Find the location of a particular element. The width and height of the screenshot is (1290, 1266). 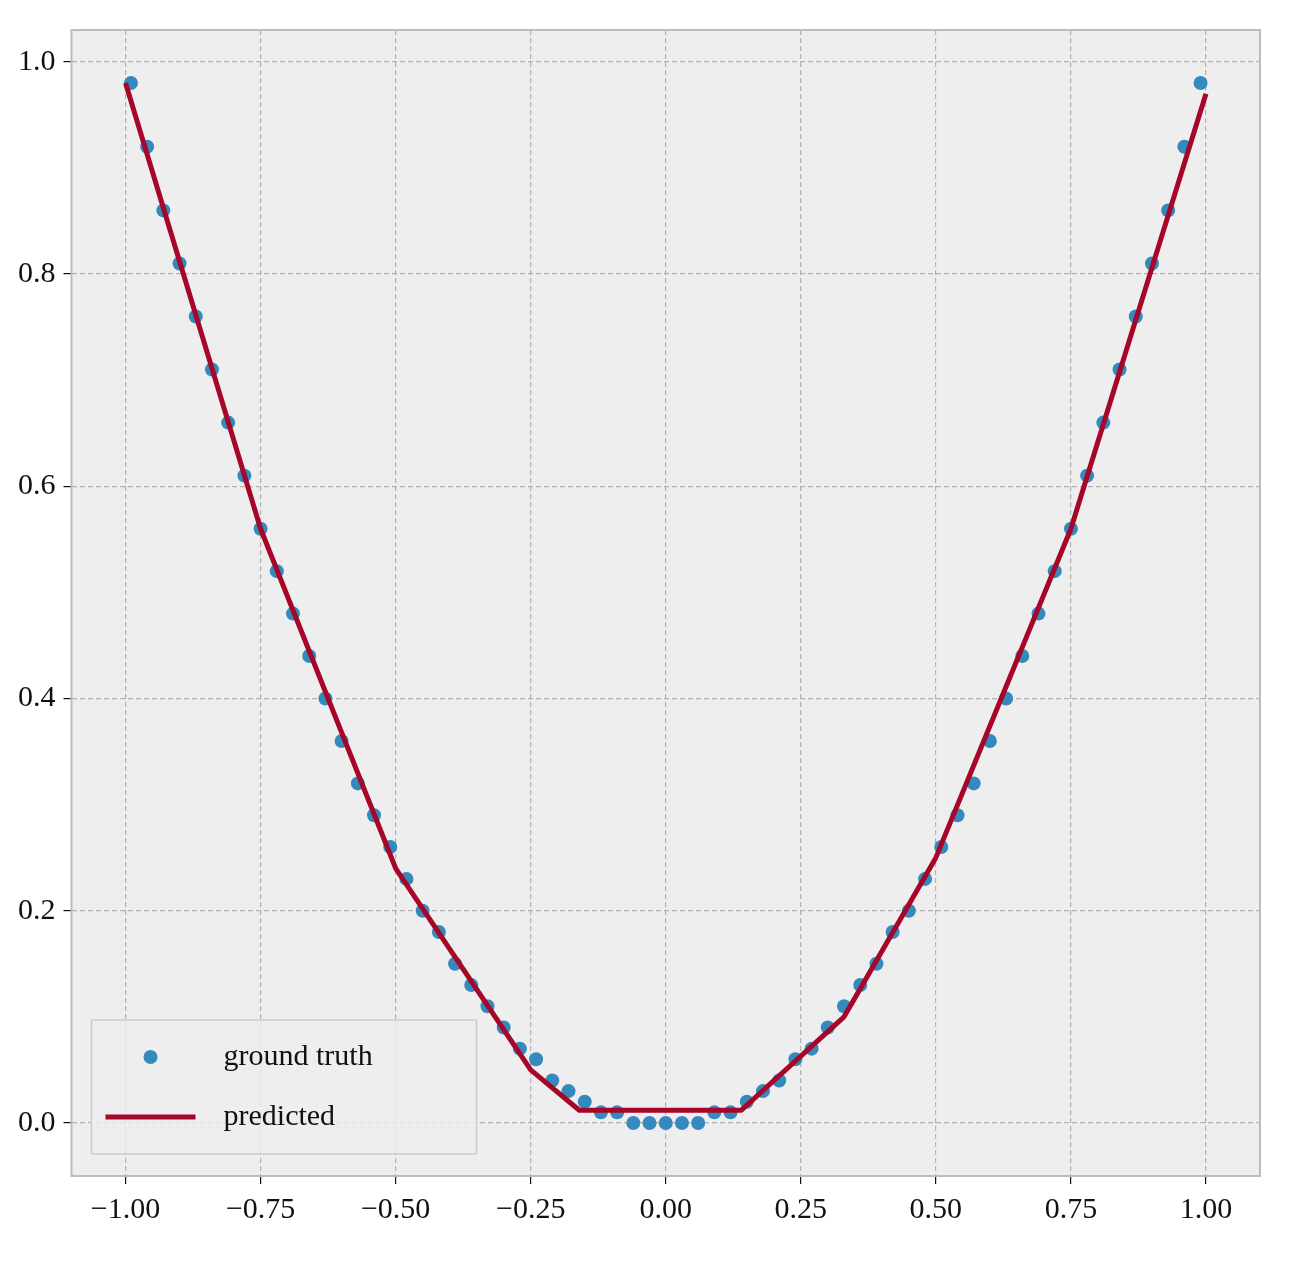

y-tick-label: 0.4 is located at coordinates (37, 696).